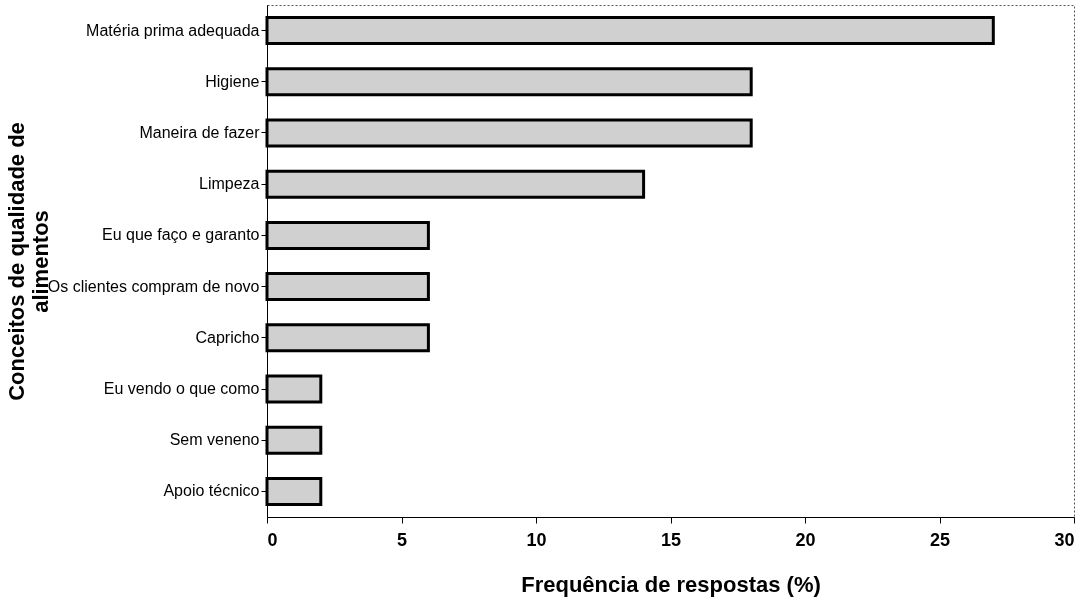 This screenshot has width=1087, height=605. Describe the element at coordinates (181, 388) in the screenshot. I see `y-tick-label: Eu vendo o que como` at that location.